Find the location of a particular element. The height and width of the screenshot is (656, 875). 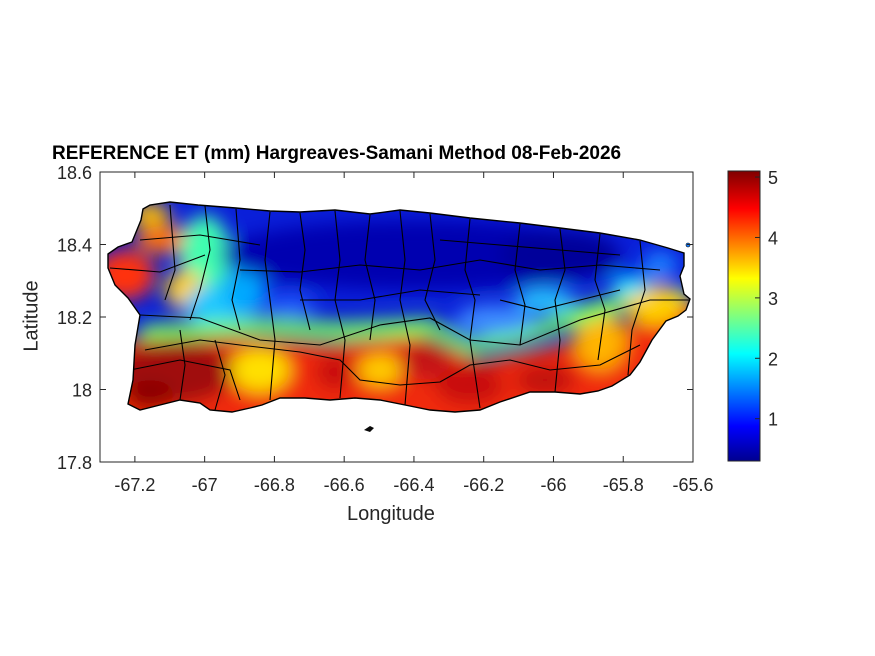

x-tick-label: -66.8 is located at coordinates (274, 485).